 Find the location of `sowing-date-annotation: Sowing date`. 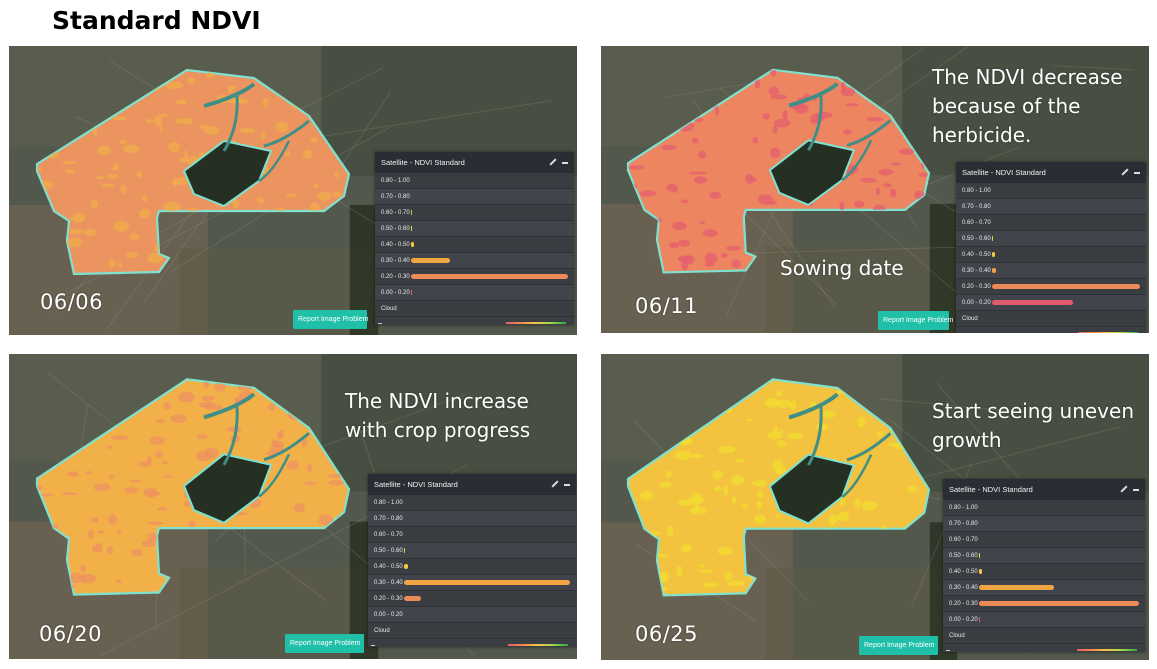

sowing-date-annotation: Sowing date is located at coordinates (842, 268).